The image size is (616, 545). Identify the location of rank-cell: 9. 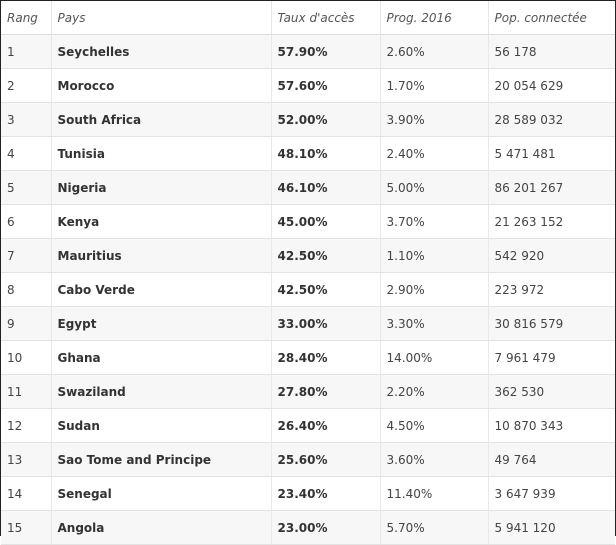
(26, 323).